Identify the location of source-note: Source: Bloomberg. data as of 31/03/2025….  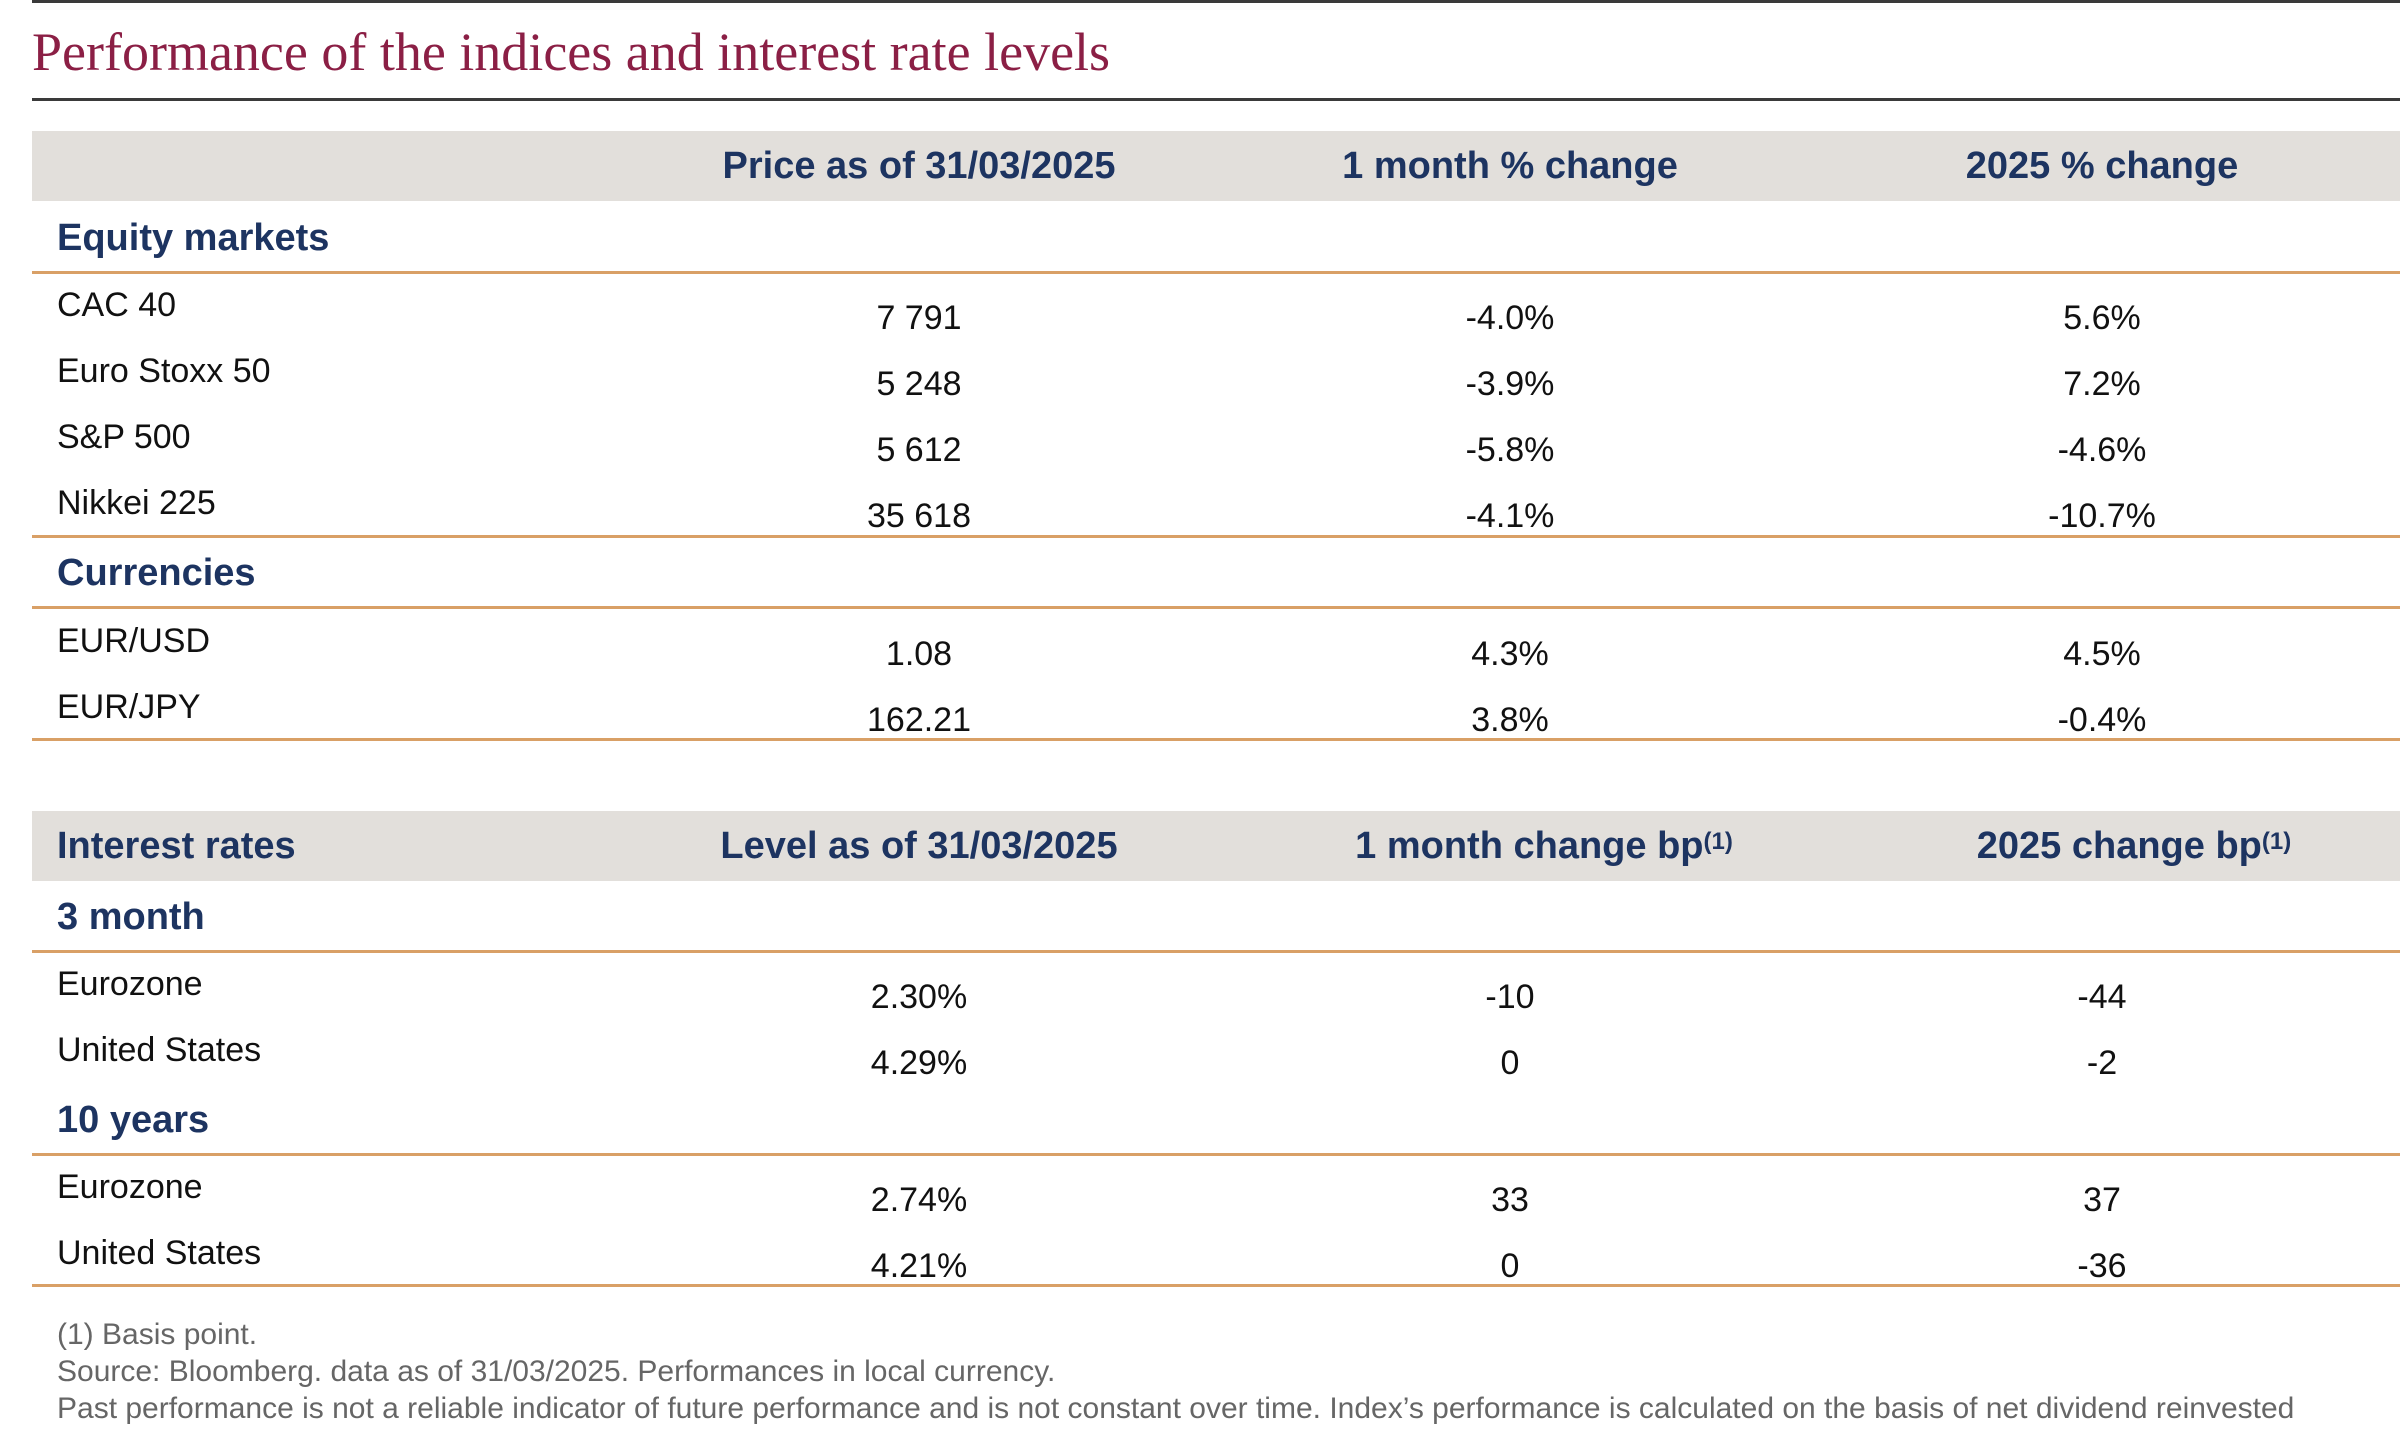
(556, 1371).